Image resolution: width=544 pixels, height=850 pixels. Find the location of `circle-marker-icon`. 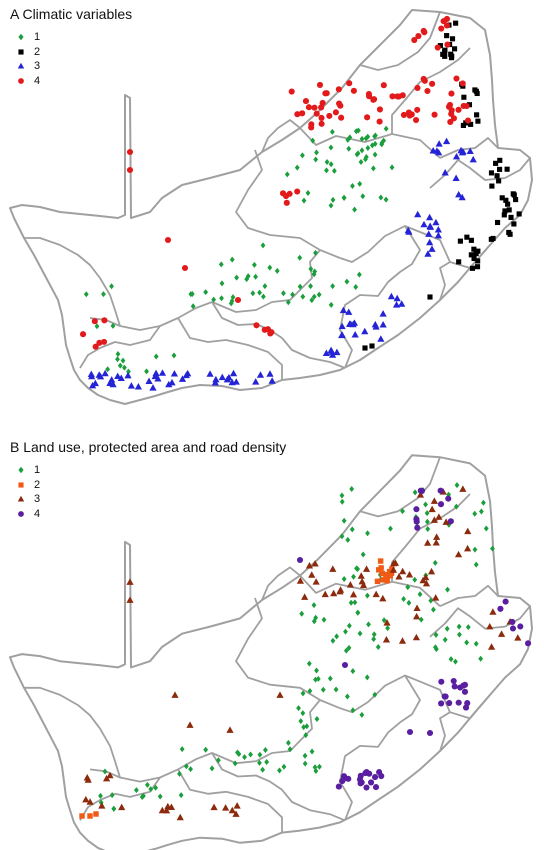

circle-marker-icon is located at coordinates (21, 513).